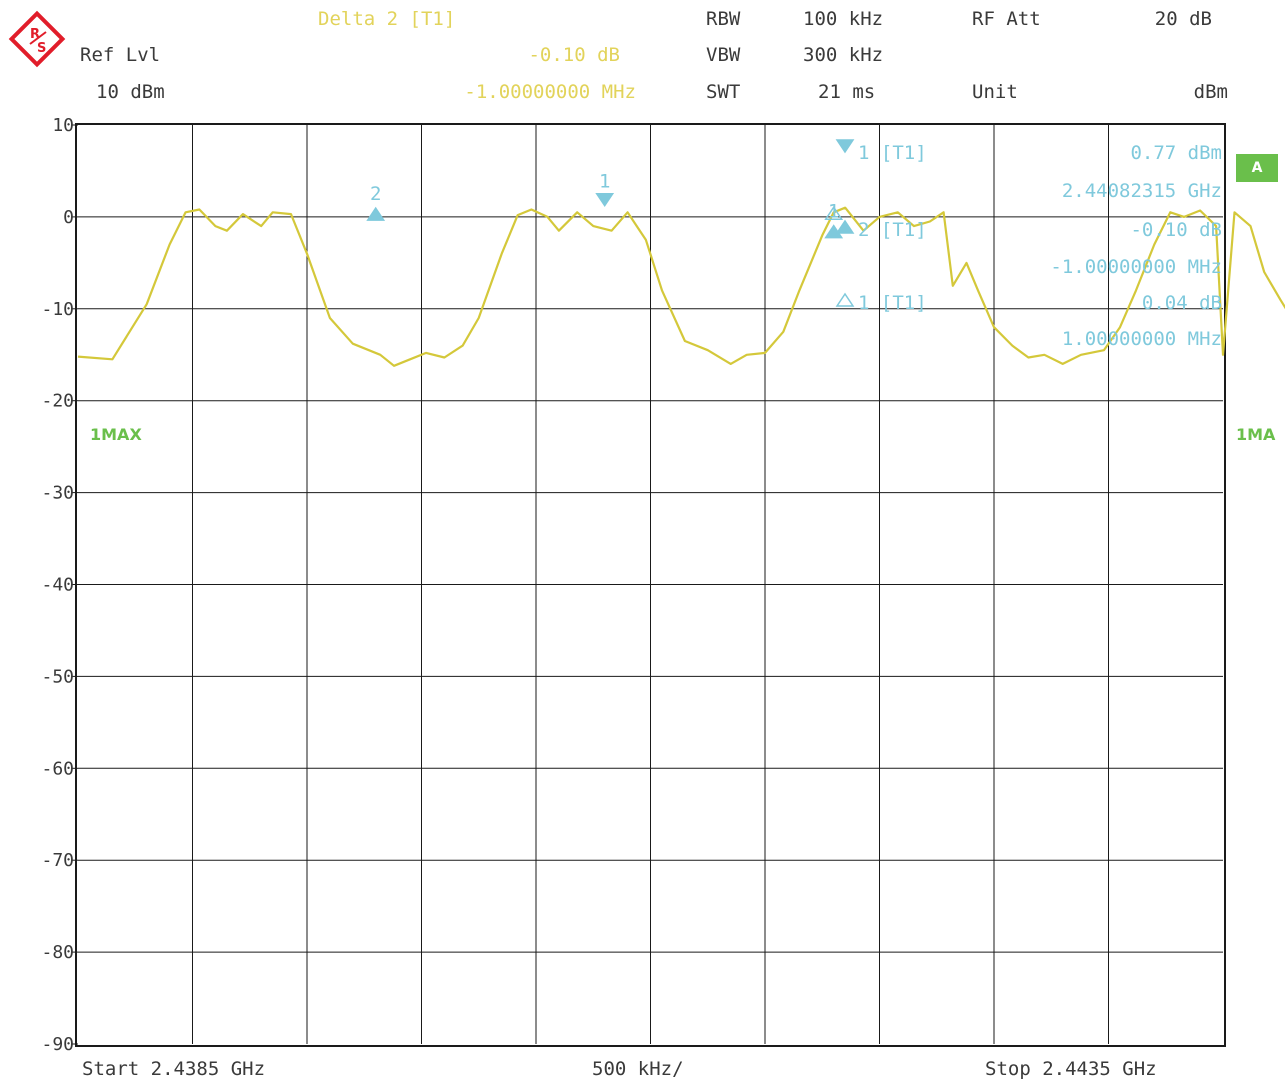  Describe the element at coordinates (843, 19) in the screenshot. I see `rbw-value: 100 kHz` at that location.